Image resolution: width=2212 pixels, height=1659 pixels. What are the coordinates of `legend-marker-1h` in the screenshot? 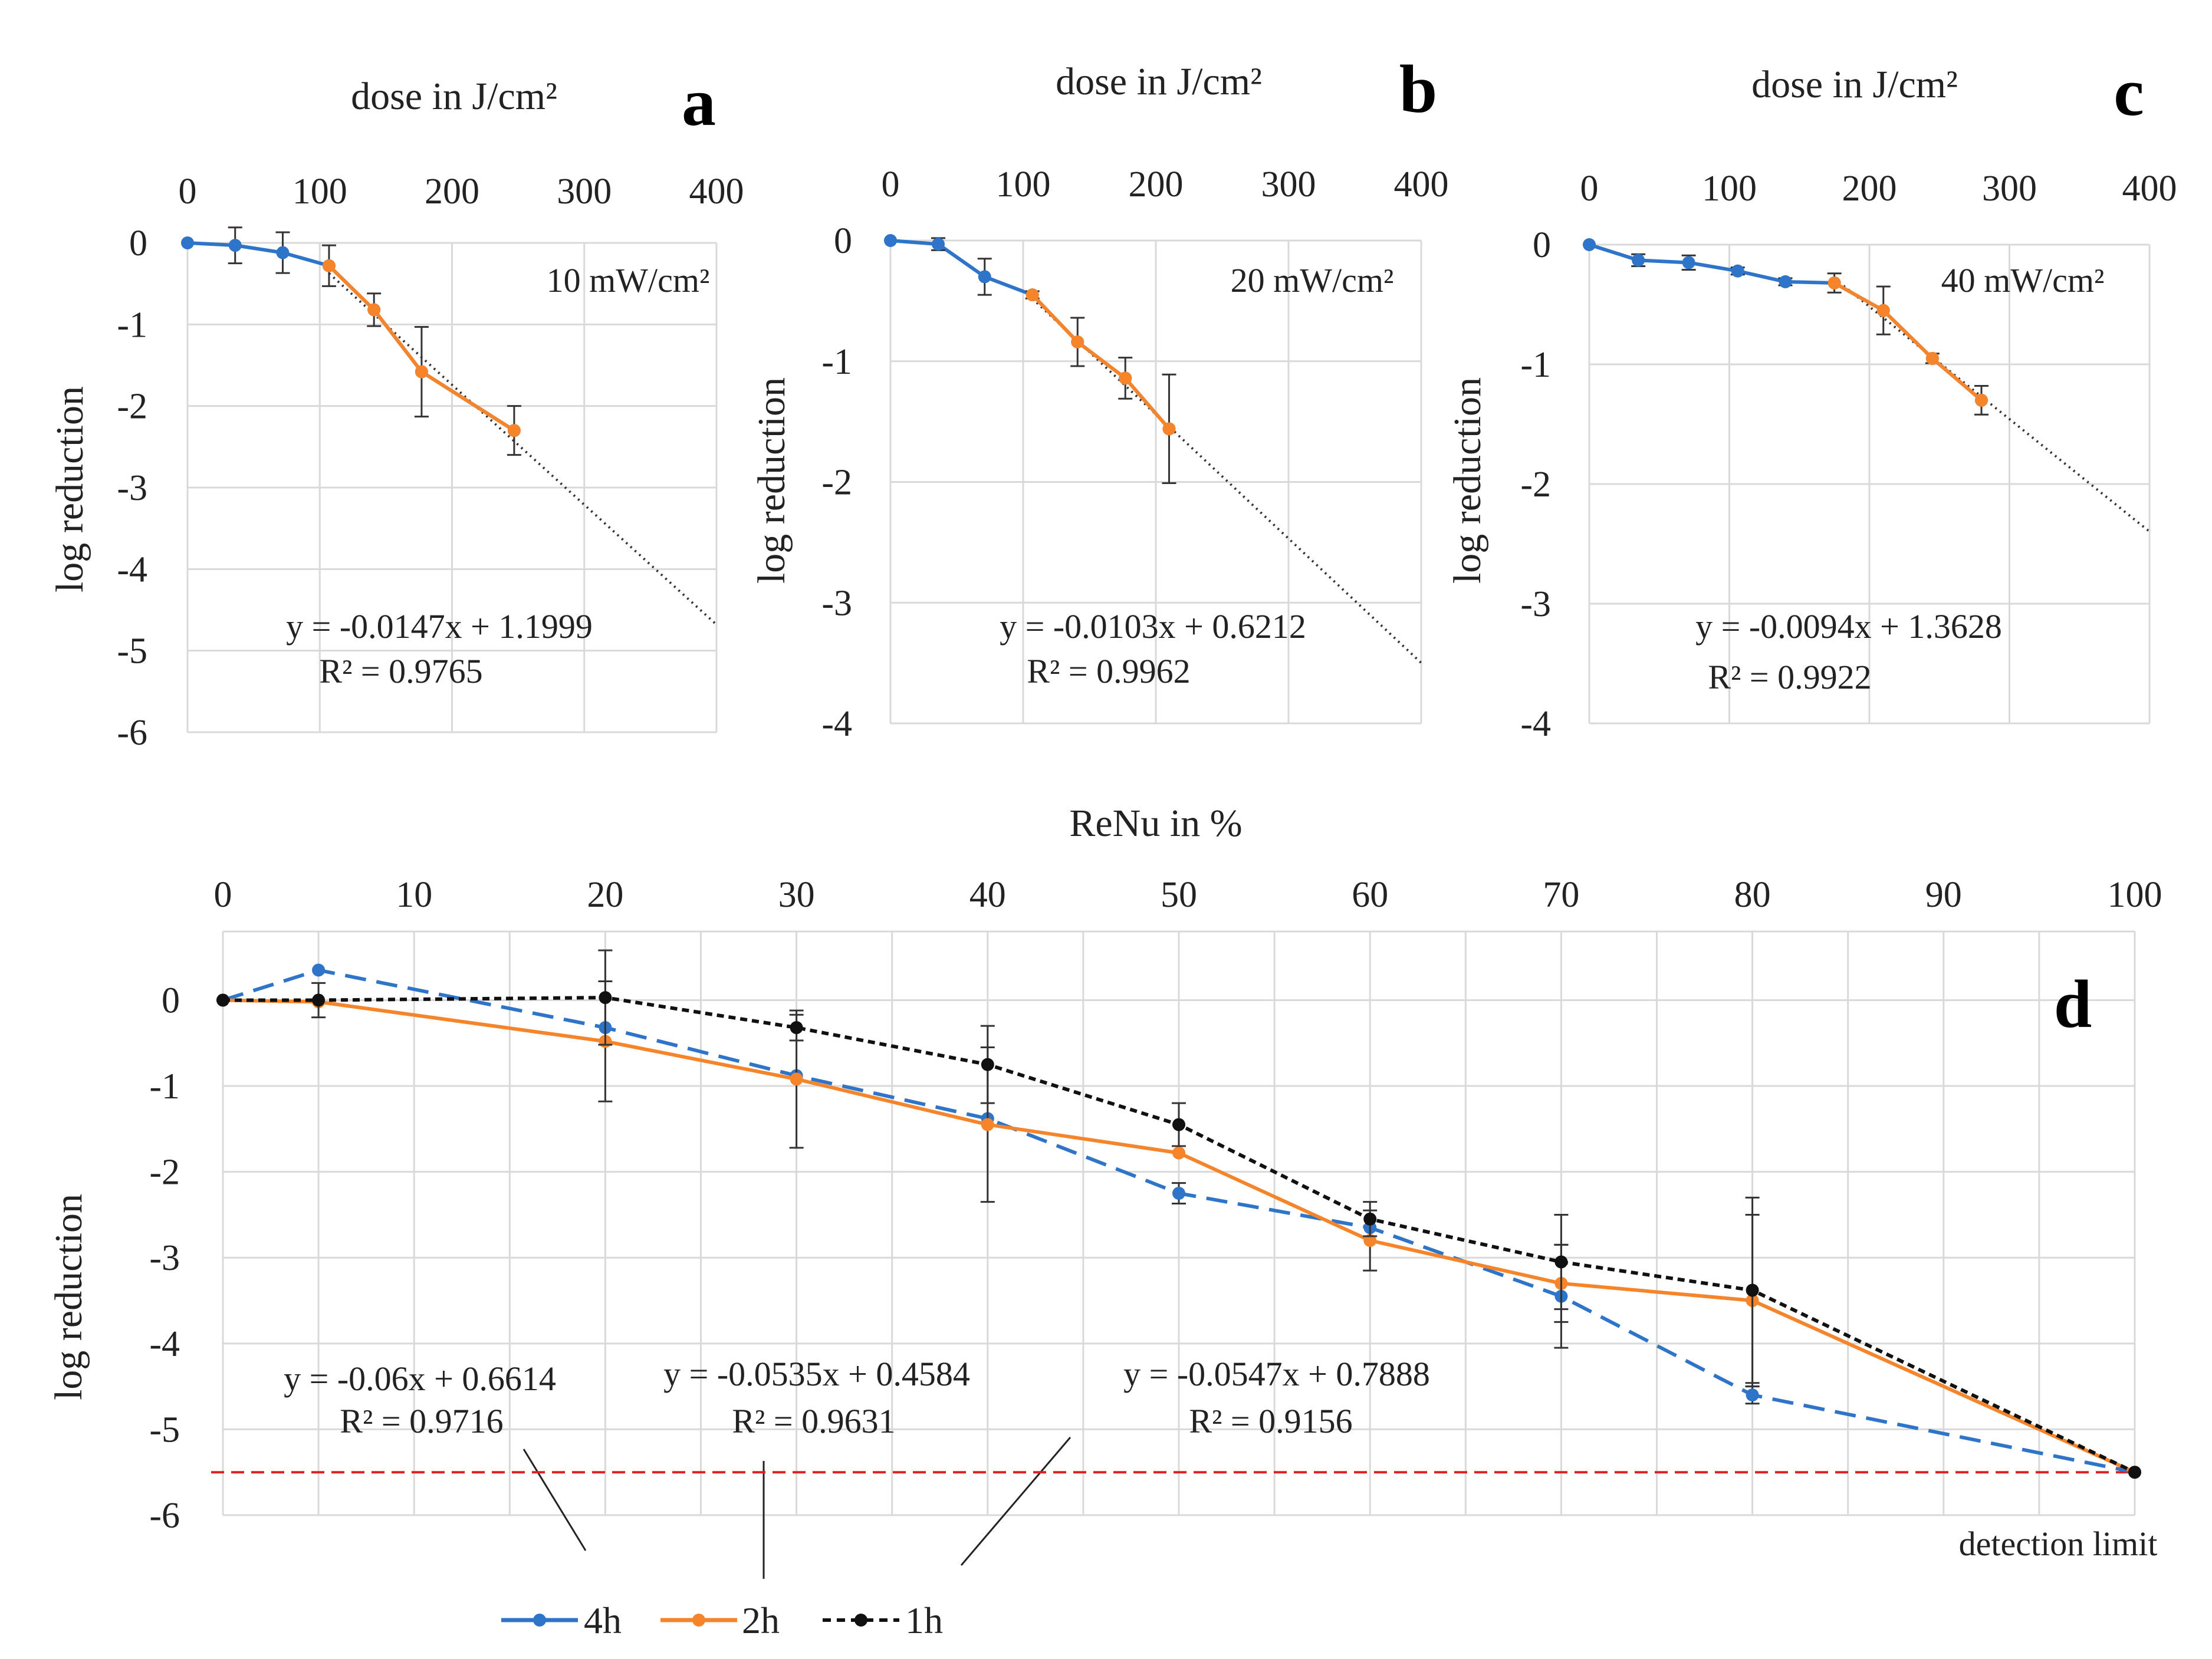 It's located at (861, 1621).